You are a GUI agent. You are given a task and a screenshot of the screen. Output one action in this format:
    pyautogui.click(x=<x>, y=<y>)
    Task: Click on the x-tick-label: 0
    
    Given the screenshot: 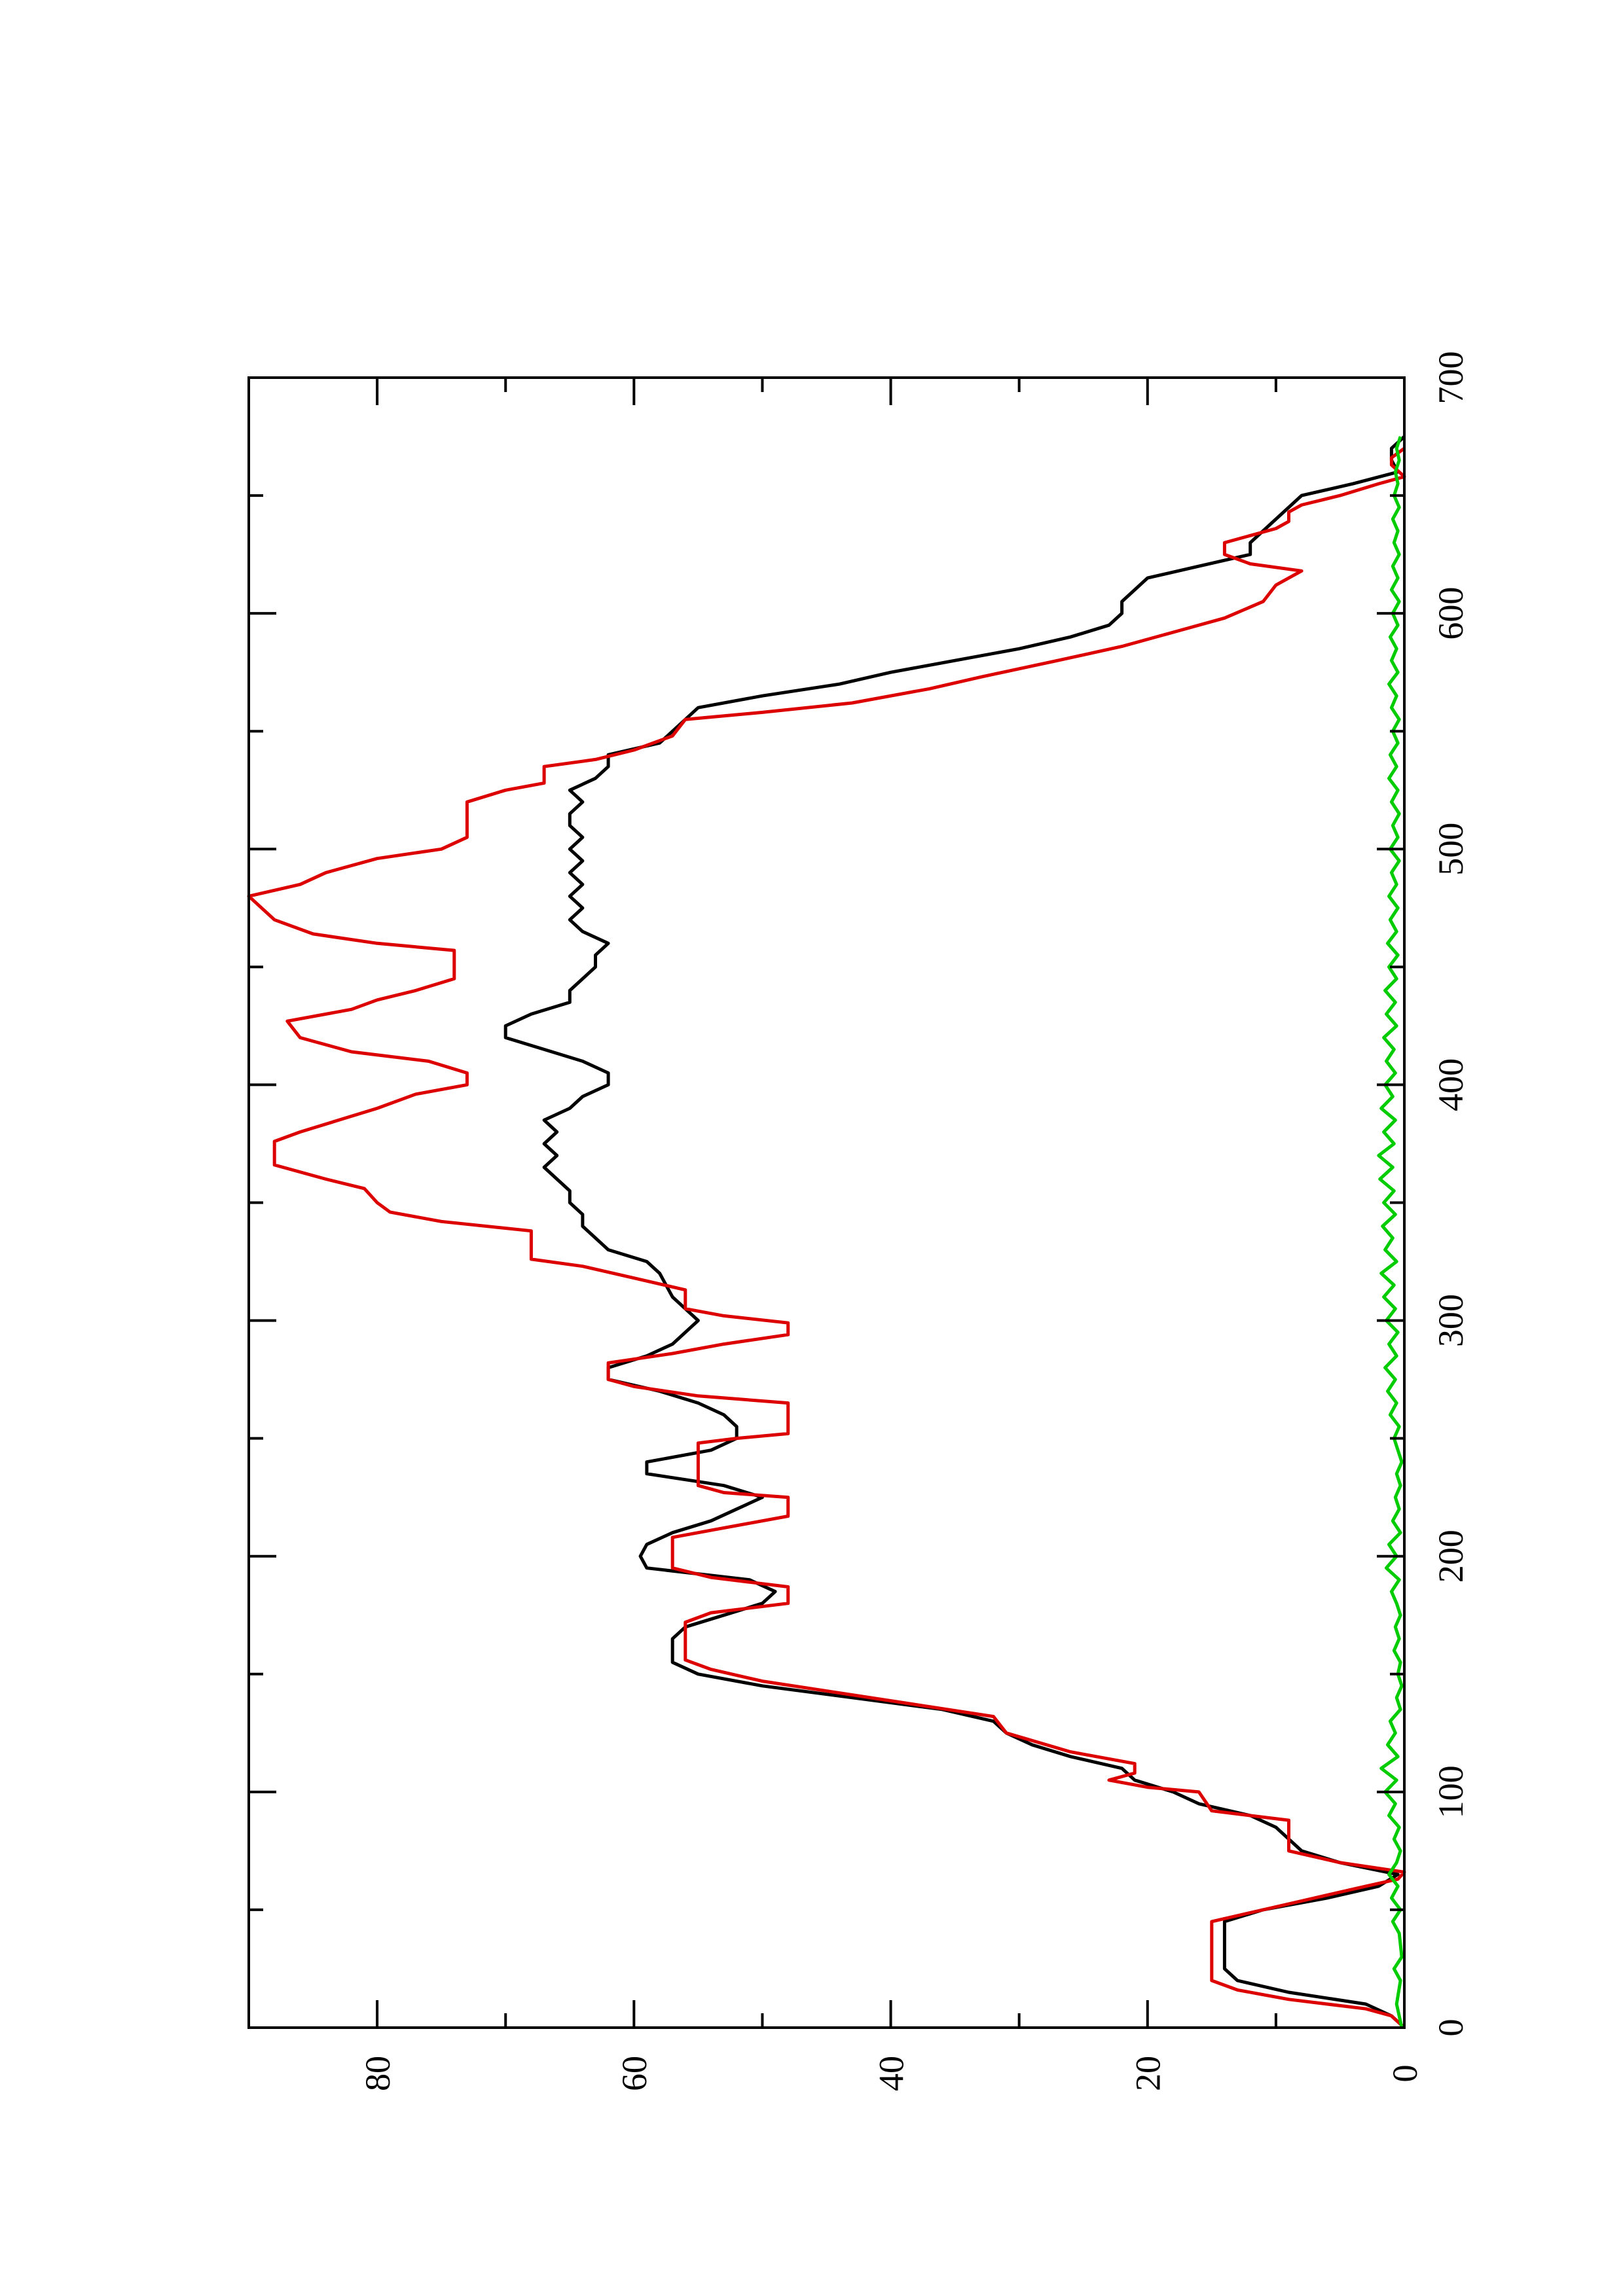 What is the action you would take?
    pyautogui.click(x=1450, y=2028)
    